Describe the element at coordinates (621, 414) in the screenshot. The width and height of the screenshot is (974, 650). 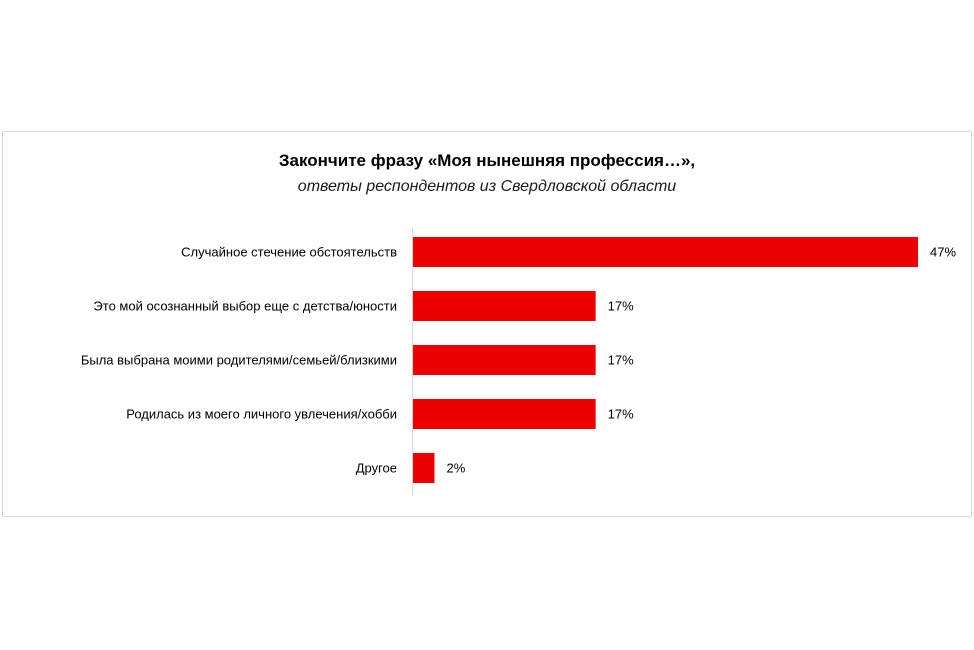
I see `value-label-4: 17%` at that location.